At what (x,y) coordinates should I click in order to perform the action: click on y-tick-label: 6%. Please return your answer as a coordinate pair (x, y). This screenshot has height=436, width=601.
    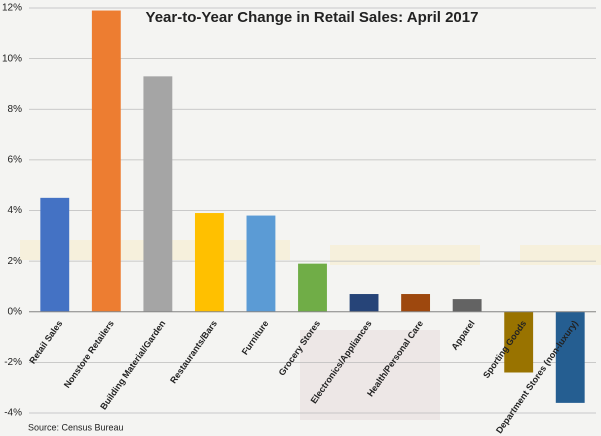
    Looking at the image, I should click on (15, 160).